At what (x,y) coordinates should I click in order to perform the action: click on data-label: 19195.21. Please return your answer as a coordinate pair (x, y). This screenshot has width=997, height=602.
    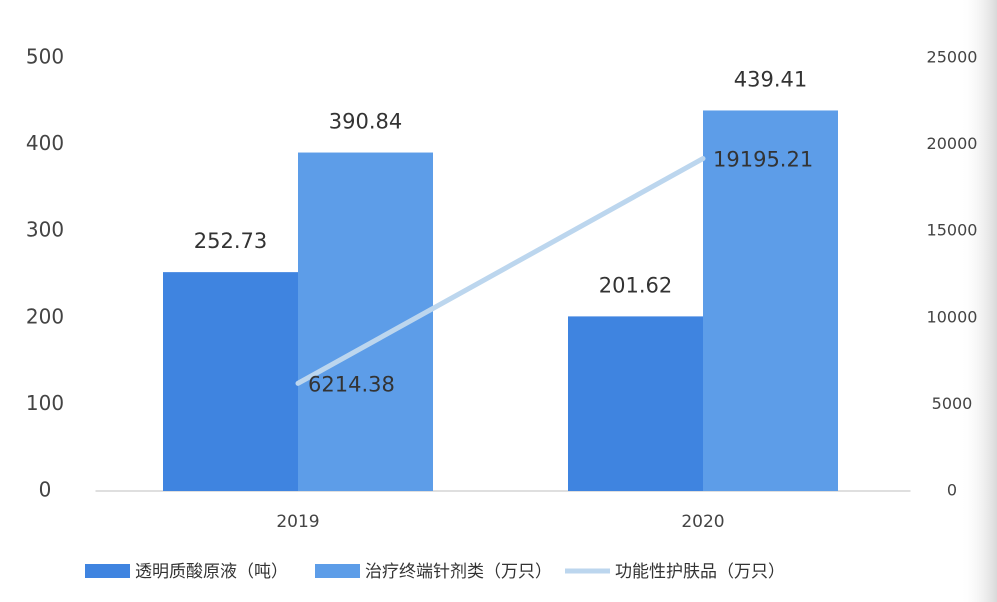
    Looking at the image, I should click on (763, 160).